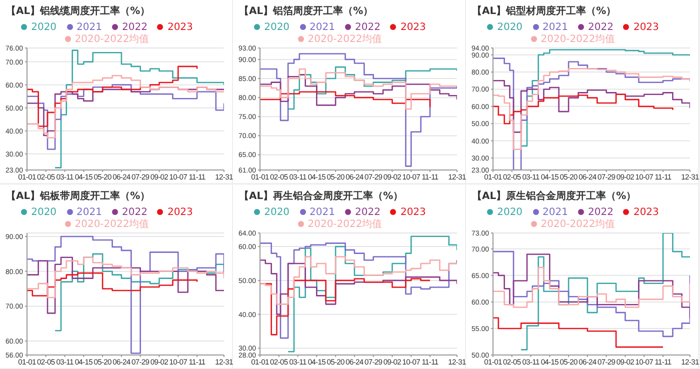 Image resolution: width=700 pixels, height=369 pixels. Describe the element at coordinates (78, 196) in the screenshot. I see `chart-title: 【AL】铝板带周度开工率（%）` at that location.